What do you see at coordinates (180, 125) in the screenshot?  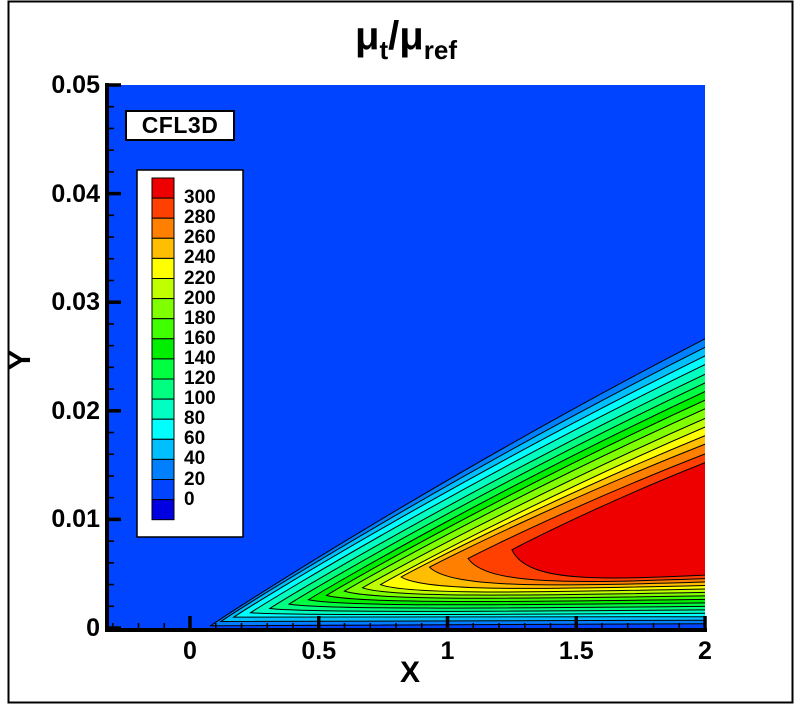 I see `solver-label-box: CFL3D` at bounding box center [180, 125].